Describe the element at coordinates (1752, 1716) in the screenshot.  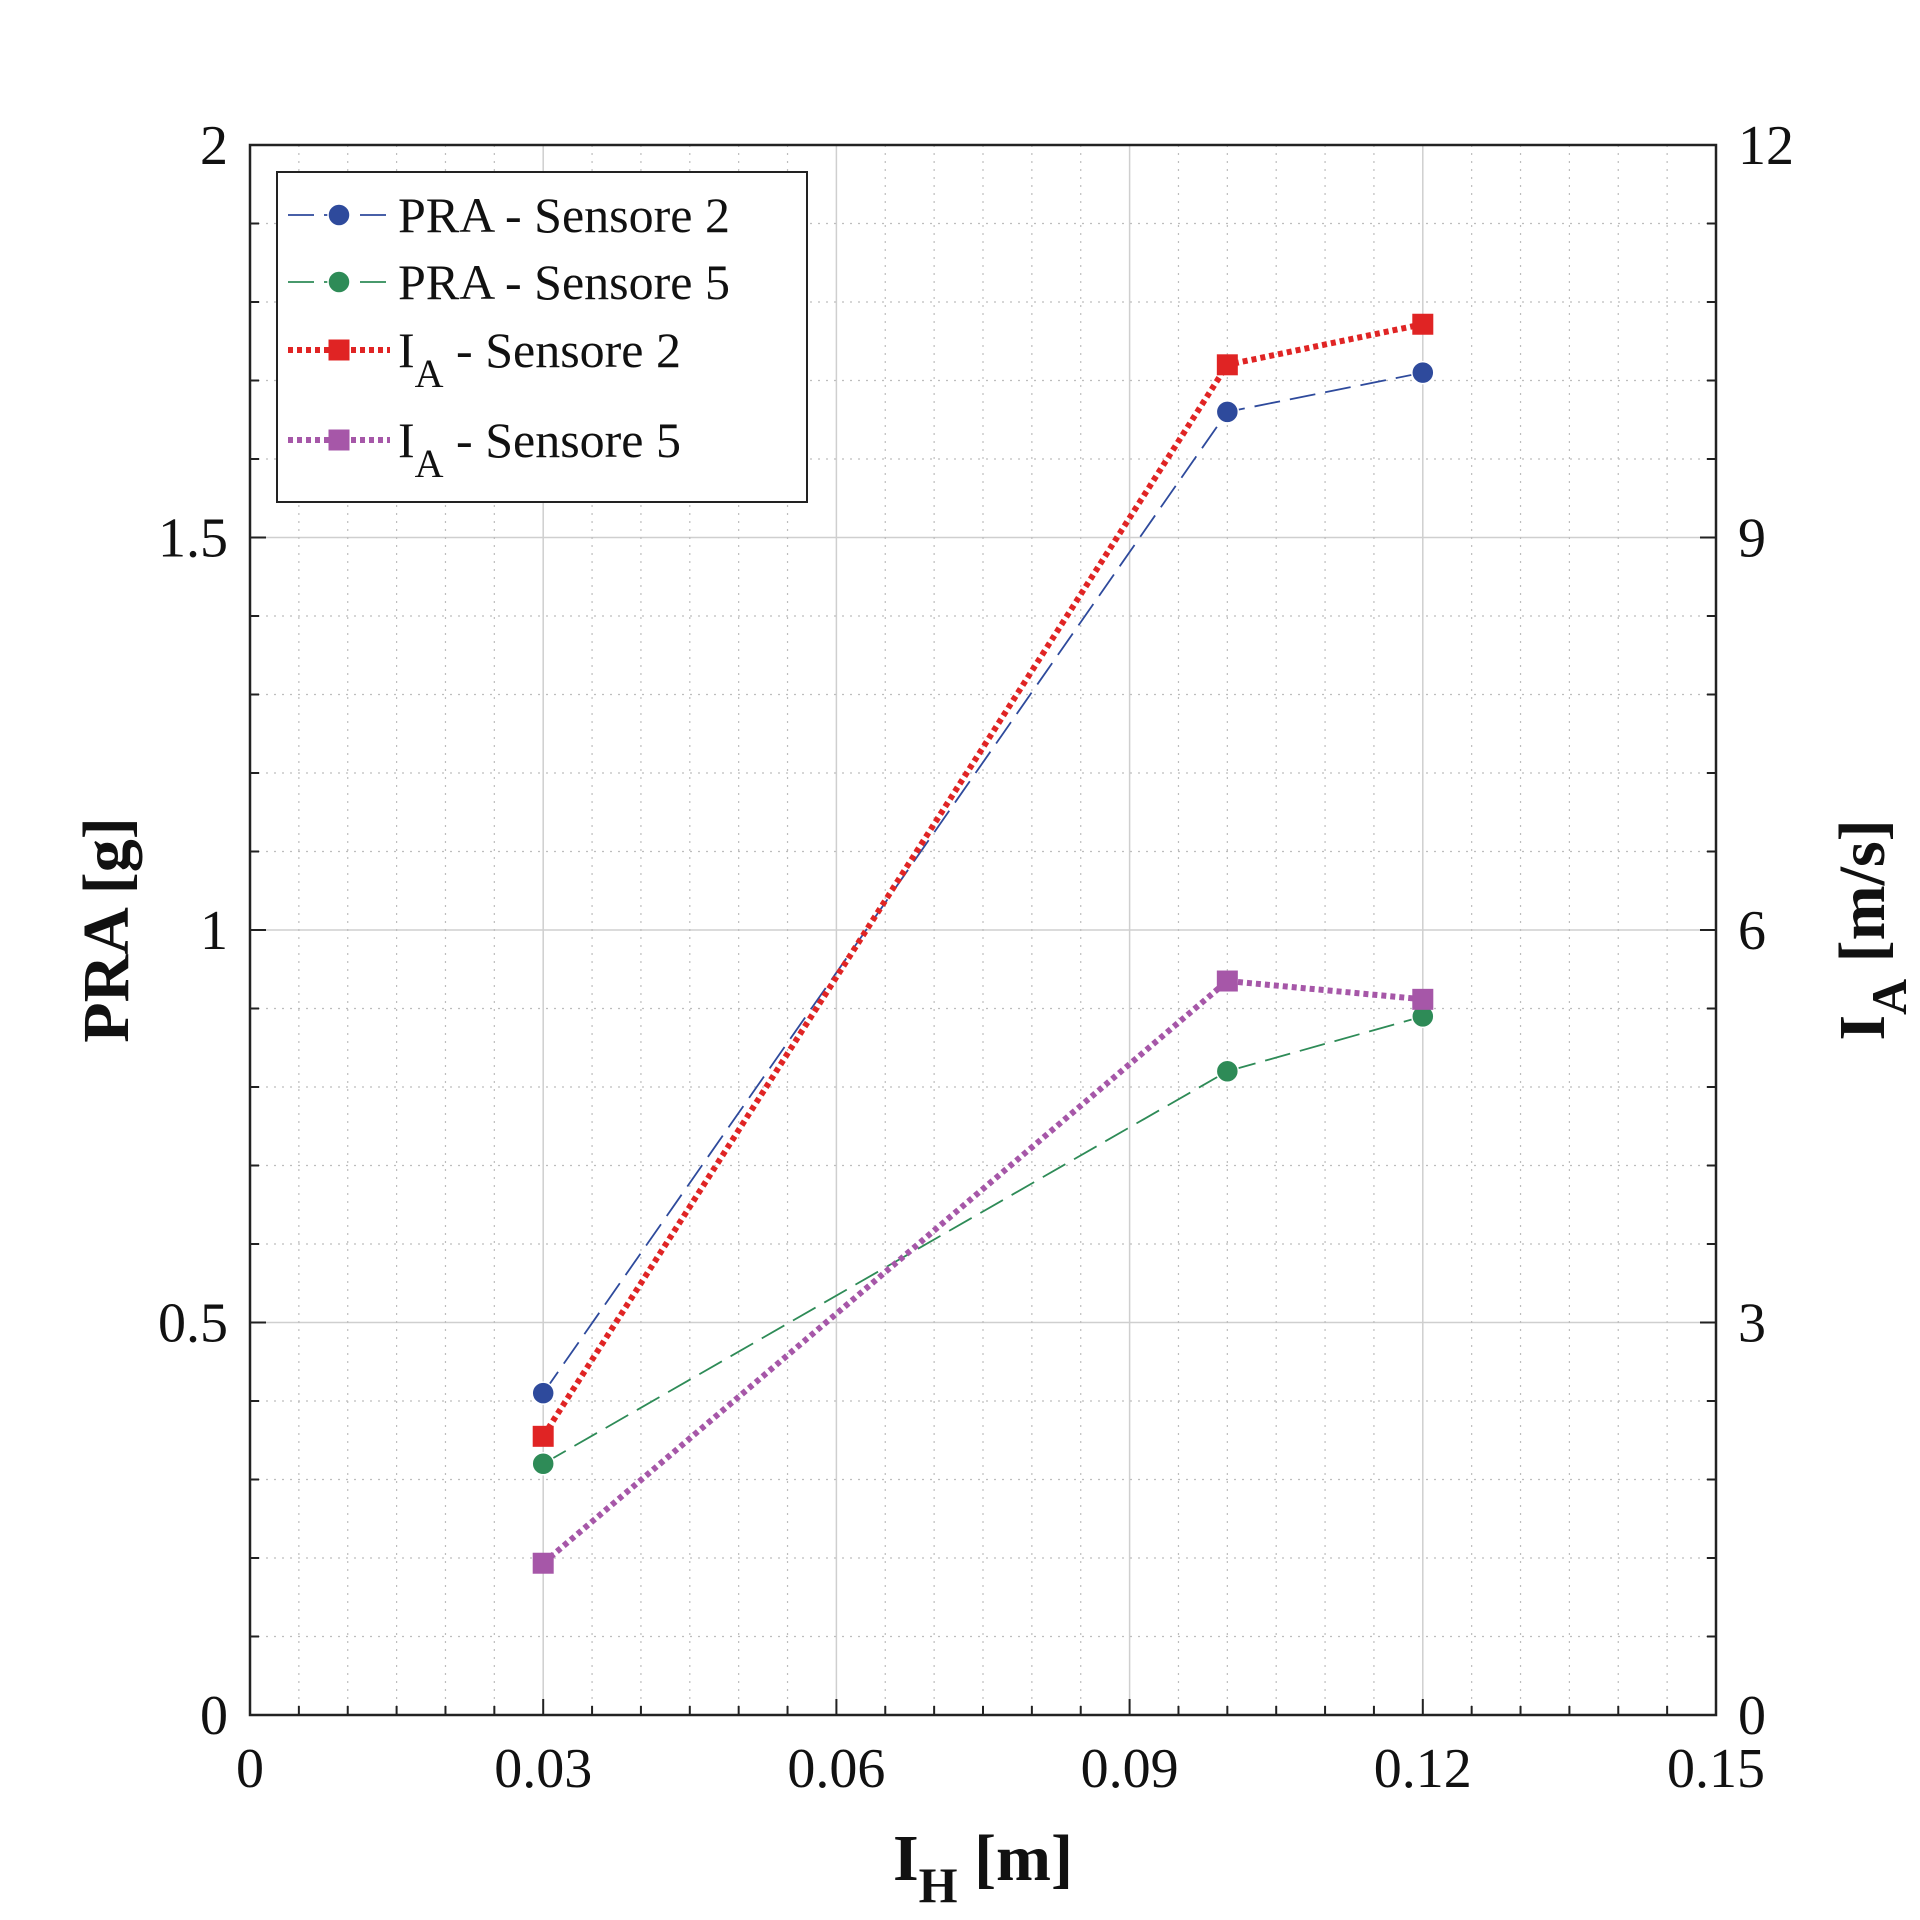
I see `y-right-tick-label: 0` at that location.